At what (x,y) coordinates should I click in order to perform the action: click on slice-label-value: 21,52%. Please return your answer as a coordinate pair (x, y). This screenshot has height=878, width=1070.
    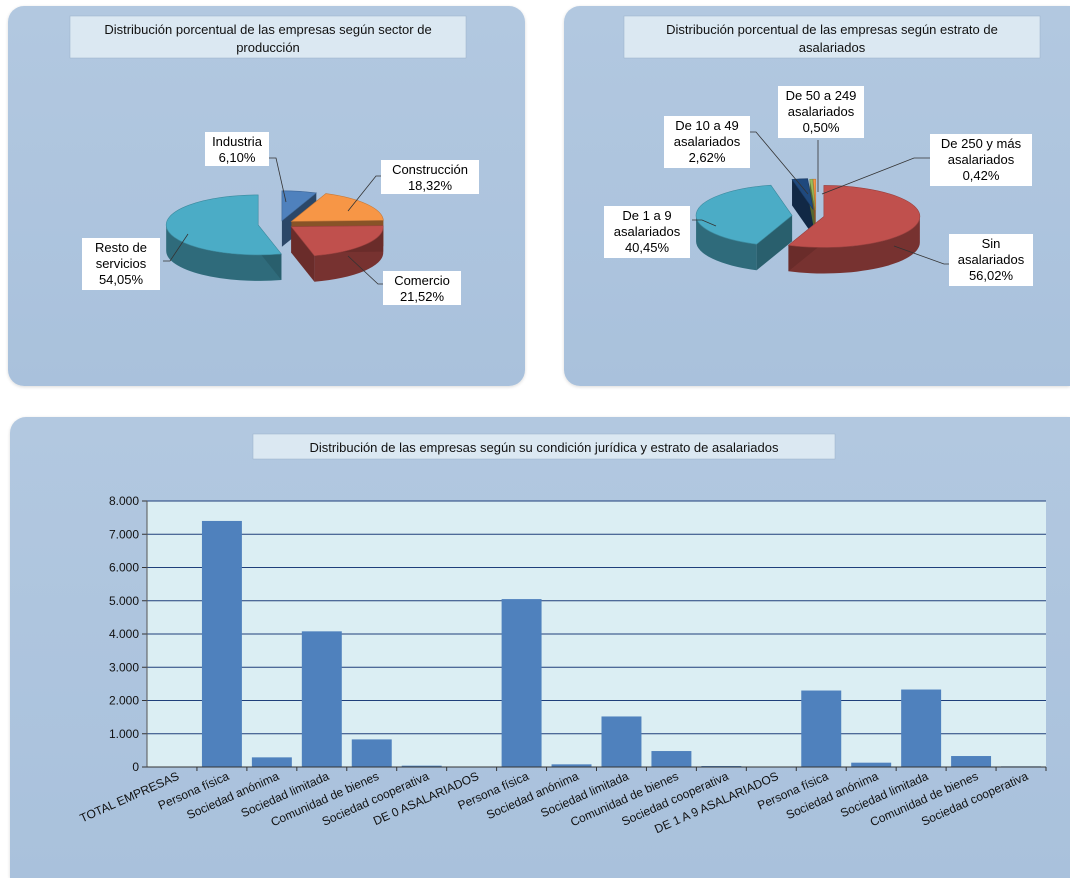
    Looking at the image, I should click on (422, 296).